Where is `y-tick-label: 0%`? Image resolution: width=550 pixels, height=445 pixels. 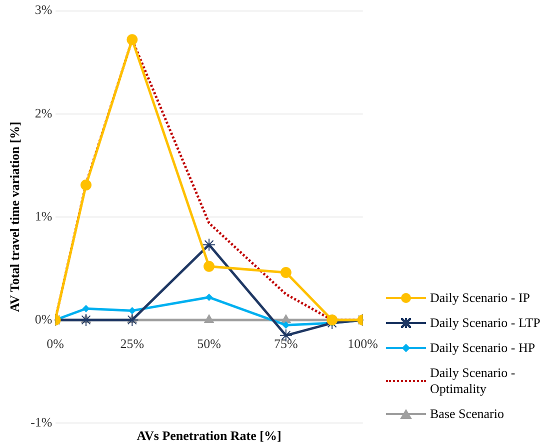
y-tick-label: 0% is located at coordinates (43, 318).